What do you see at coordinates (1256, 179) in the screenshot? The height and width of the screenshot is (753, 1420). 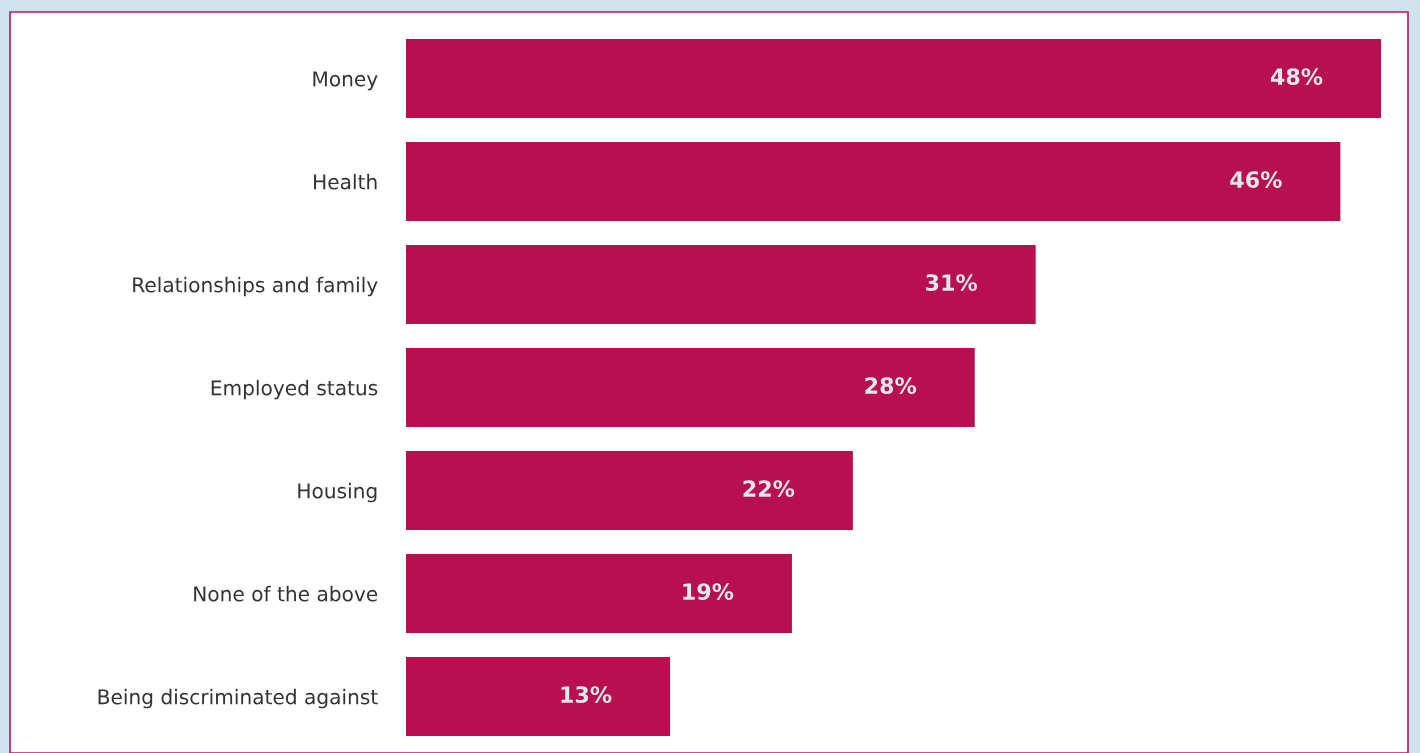 I see `data-label: 46%` at bounding box center [1256, 179].